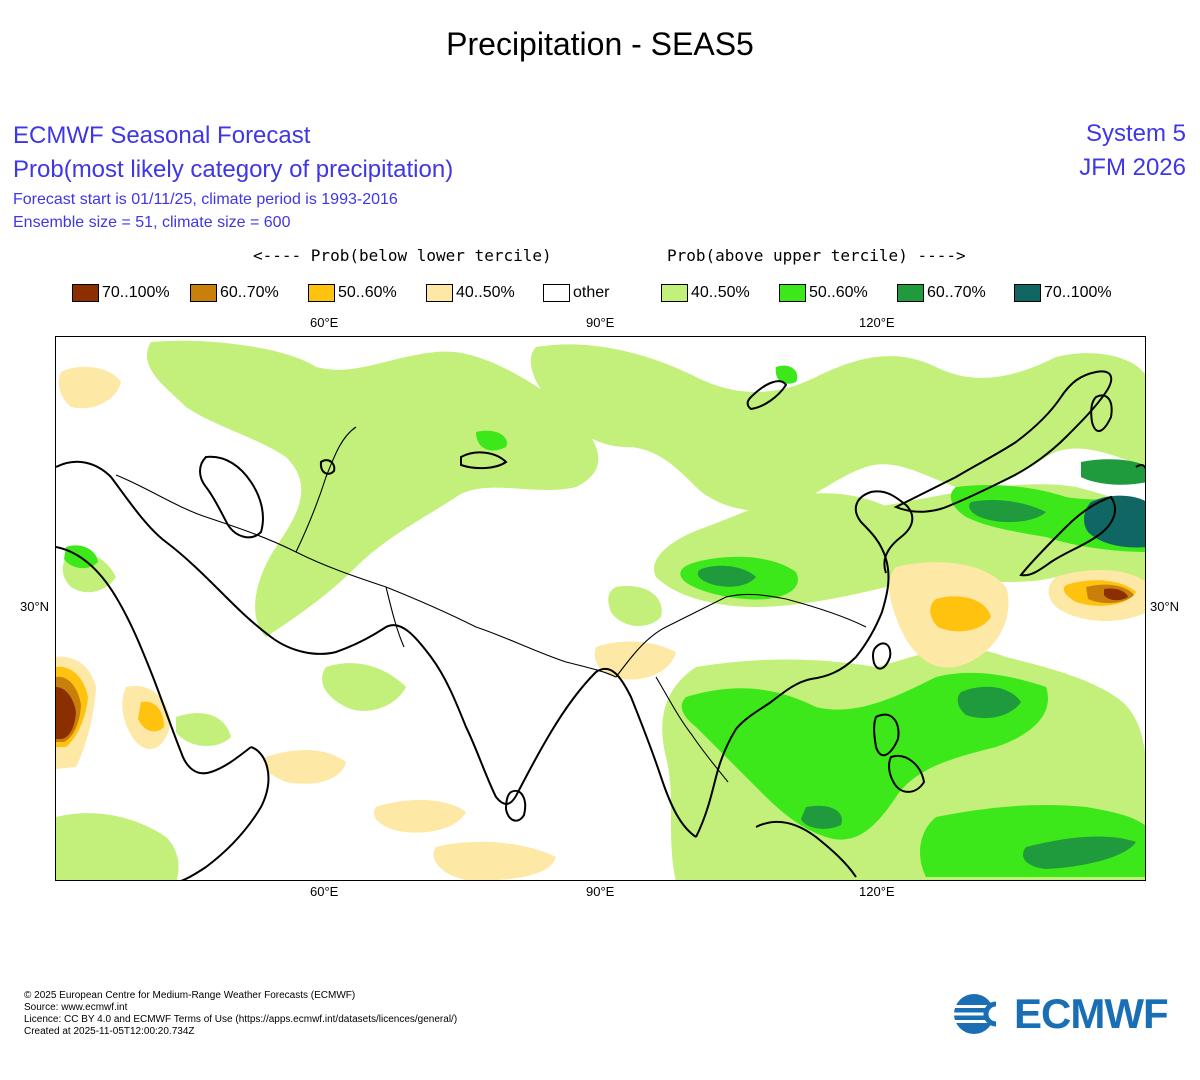  I want to click on ecmwf-logo-icon, so click(981, 1014).